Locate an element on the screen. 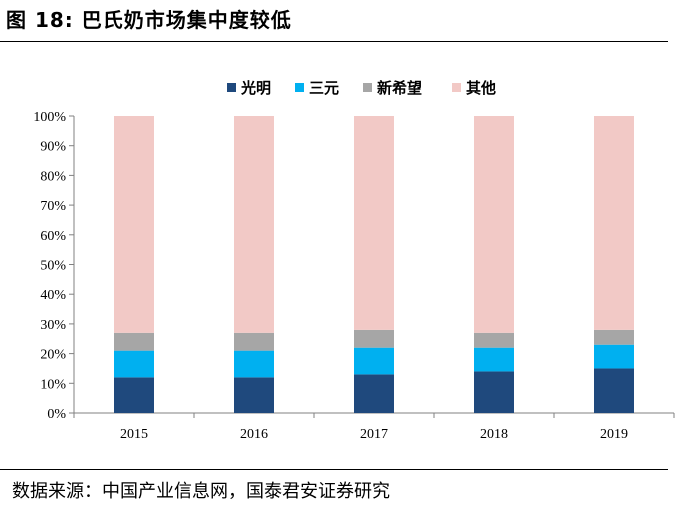  x-tick-label: 2017 is located at coordinates (374, 434).